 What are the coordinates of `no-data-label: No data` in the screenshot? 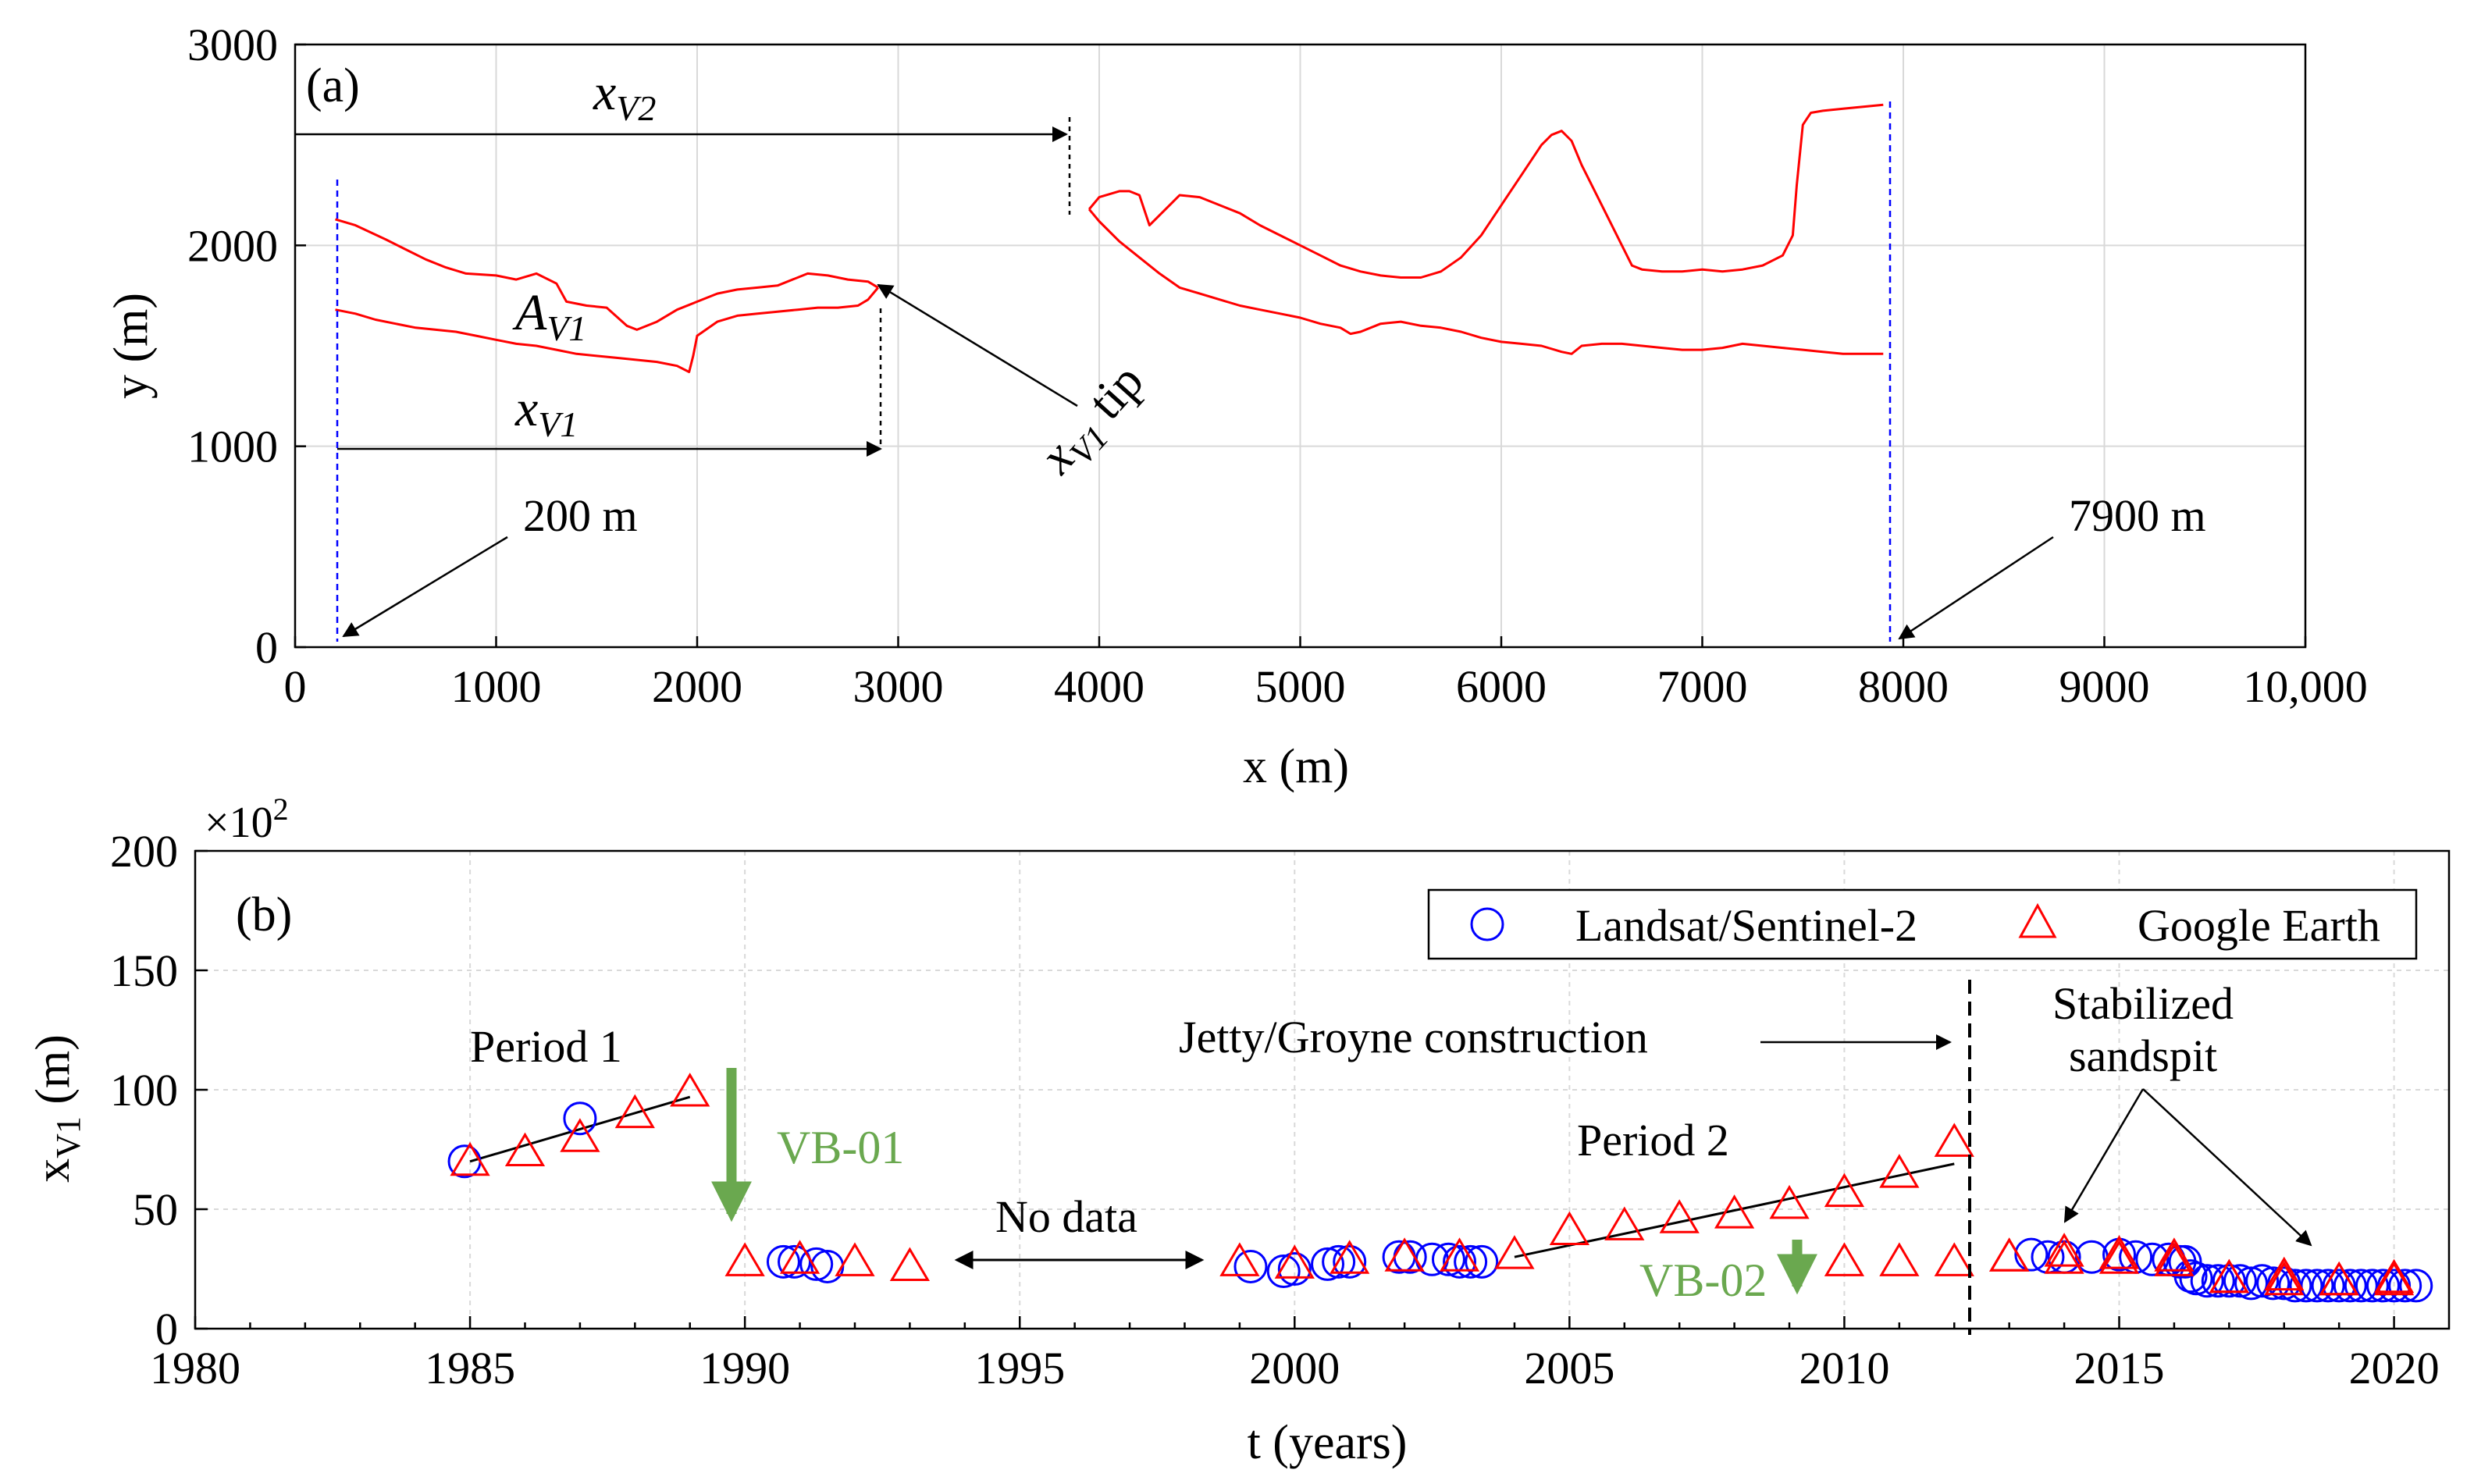 It's located at (1066, 1216).